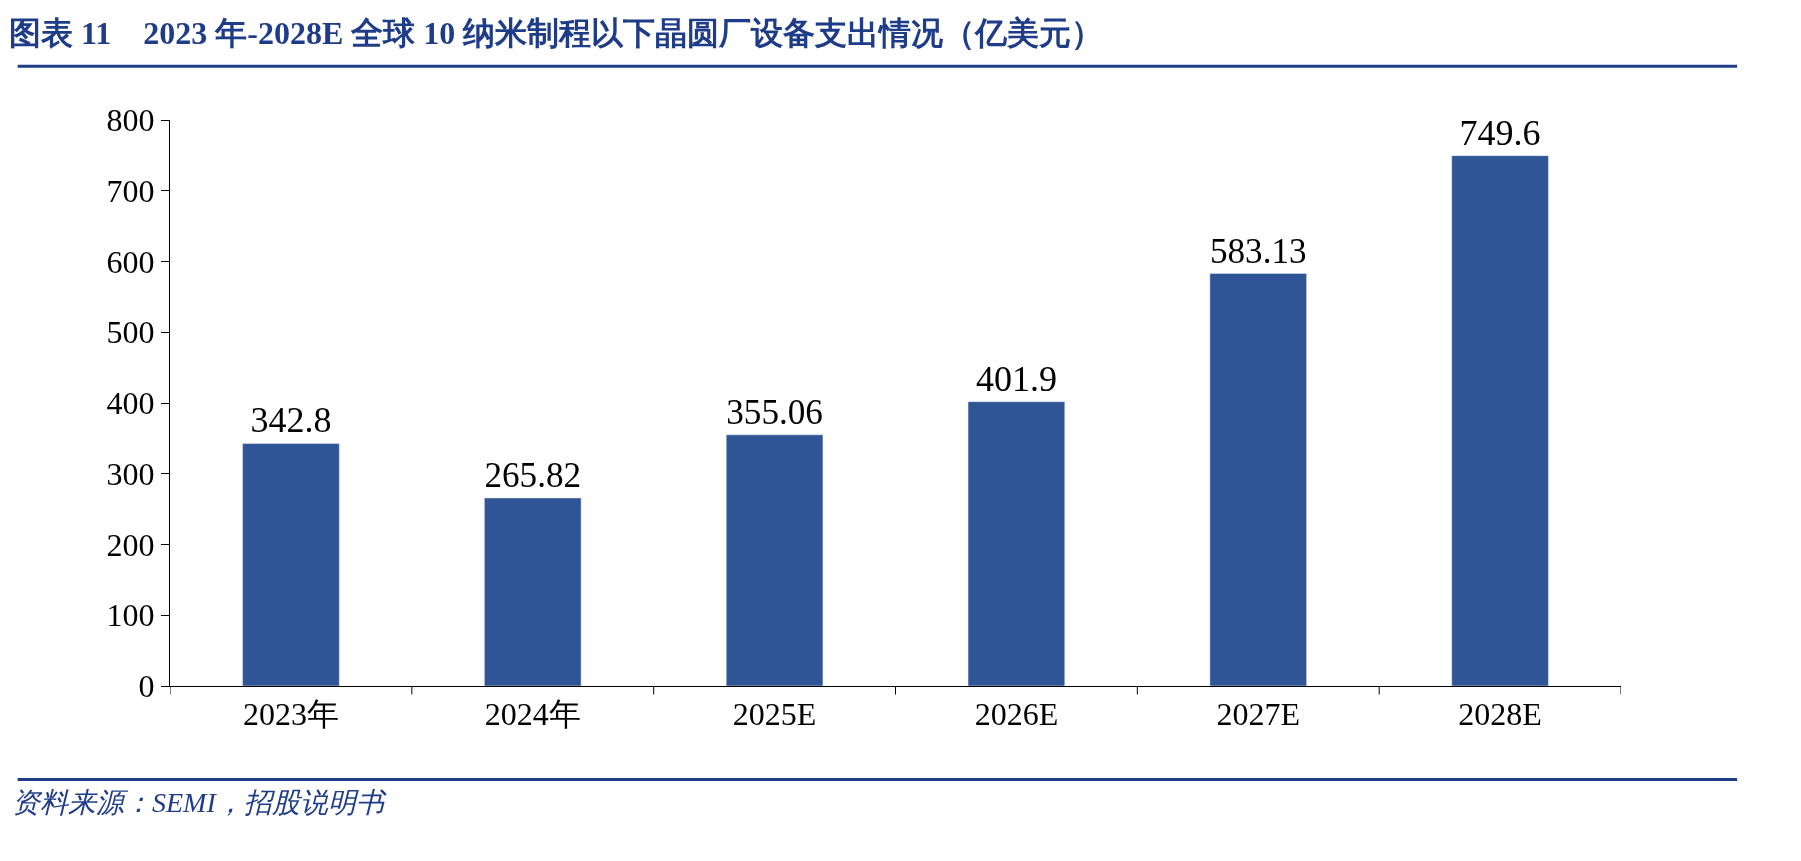  I want to click on y-tick-label: 200, so click(130, 544).